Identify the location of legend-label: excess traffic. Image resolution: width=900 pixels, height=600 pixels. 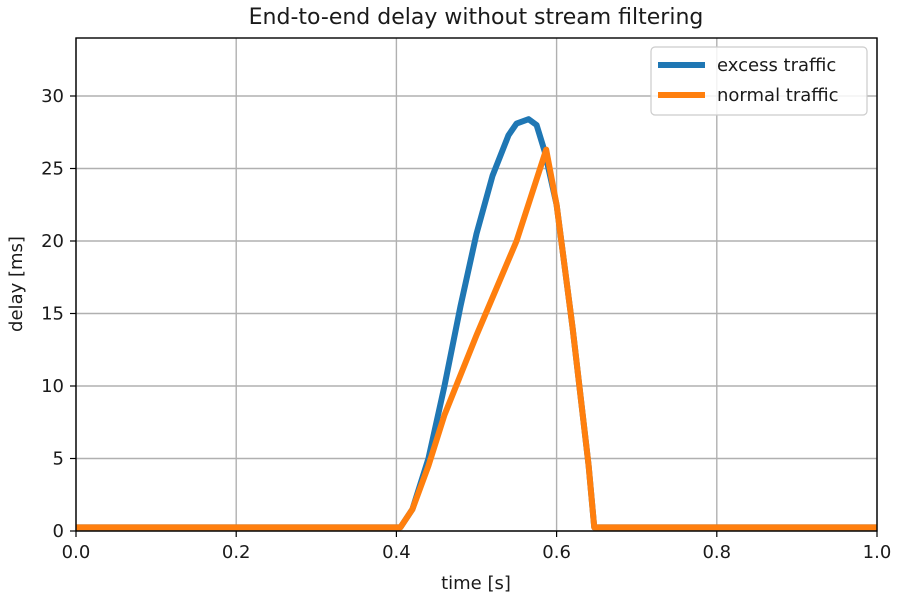
(776, 65).